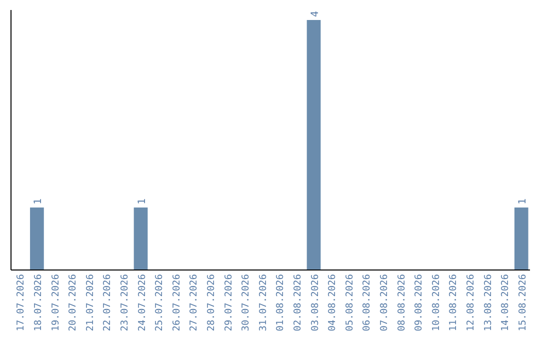 This screenshot has width=540, height=340. I want to click on x-tick-label: 22.07.2026, so click(108, 303).